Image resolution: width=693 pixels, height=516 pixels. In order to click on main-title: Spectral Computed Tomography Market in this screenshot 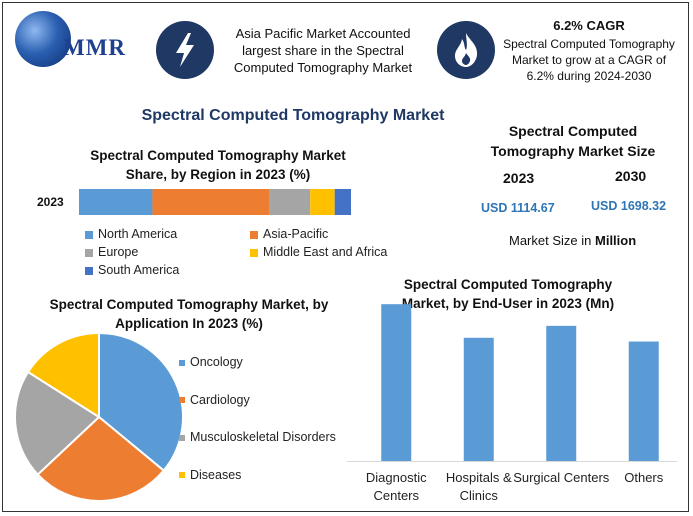, I will do `click(293, 115)`.